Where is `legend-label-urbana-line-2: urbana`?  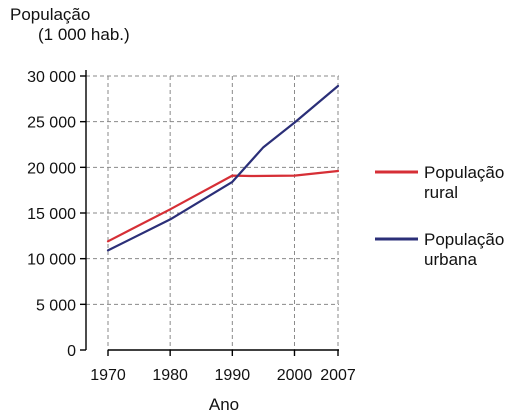 legend-label-urbana-line-2: urbana is located at coordinates (450, 259).